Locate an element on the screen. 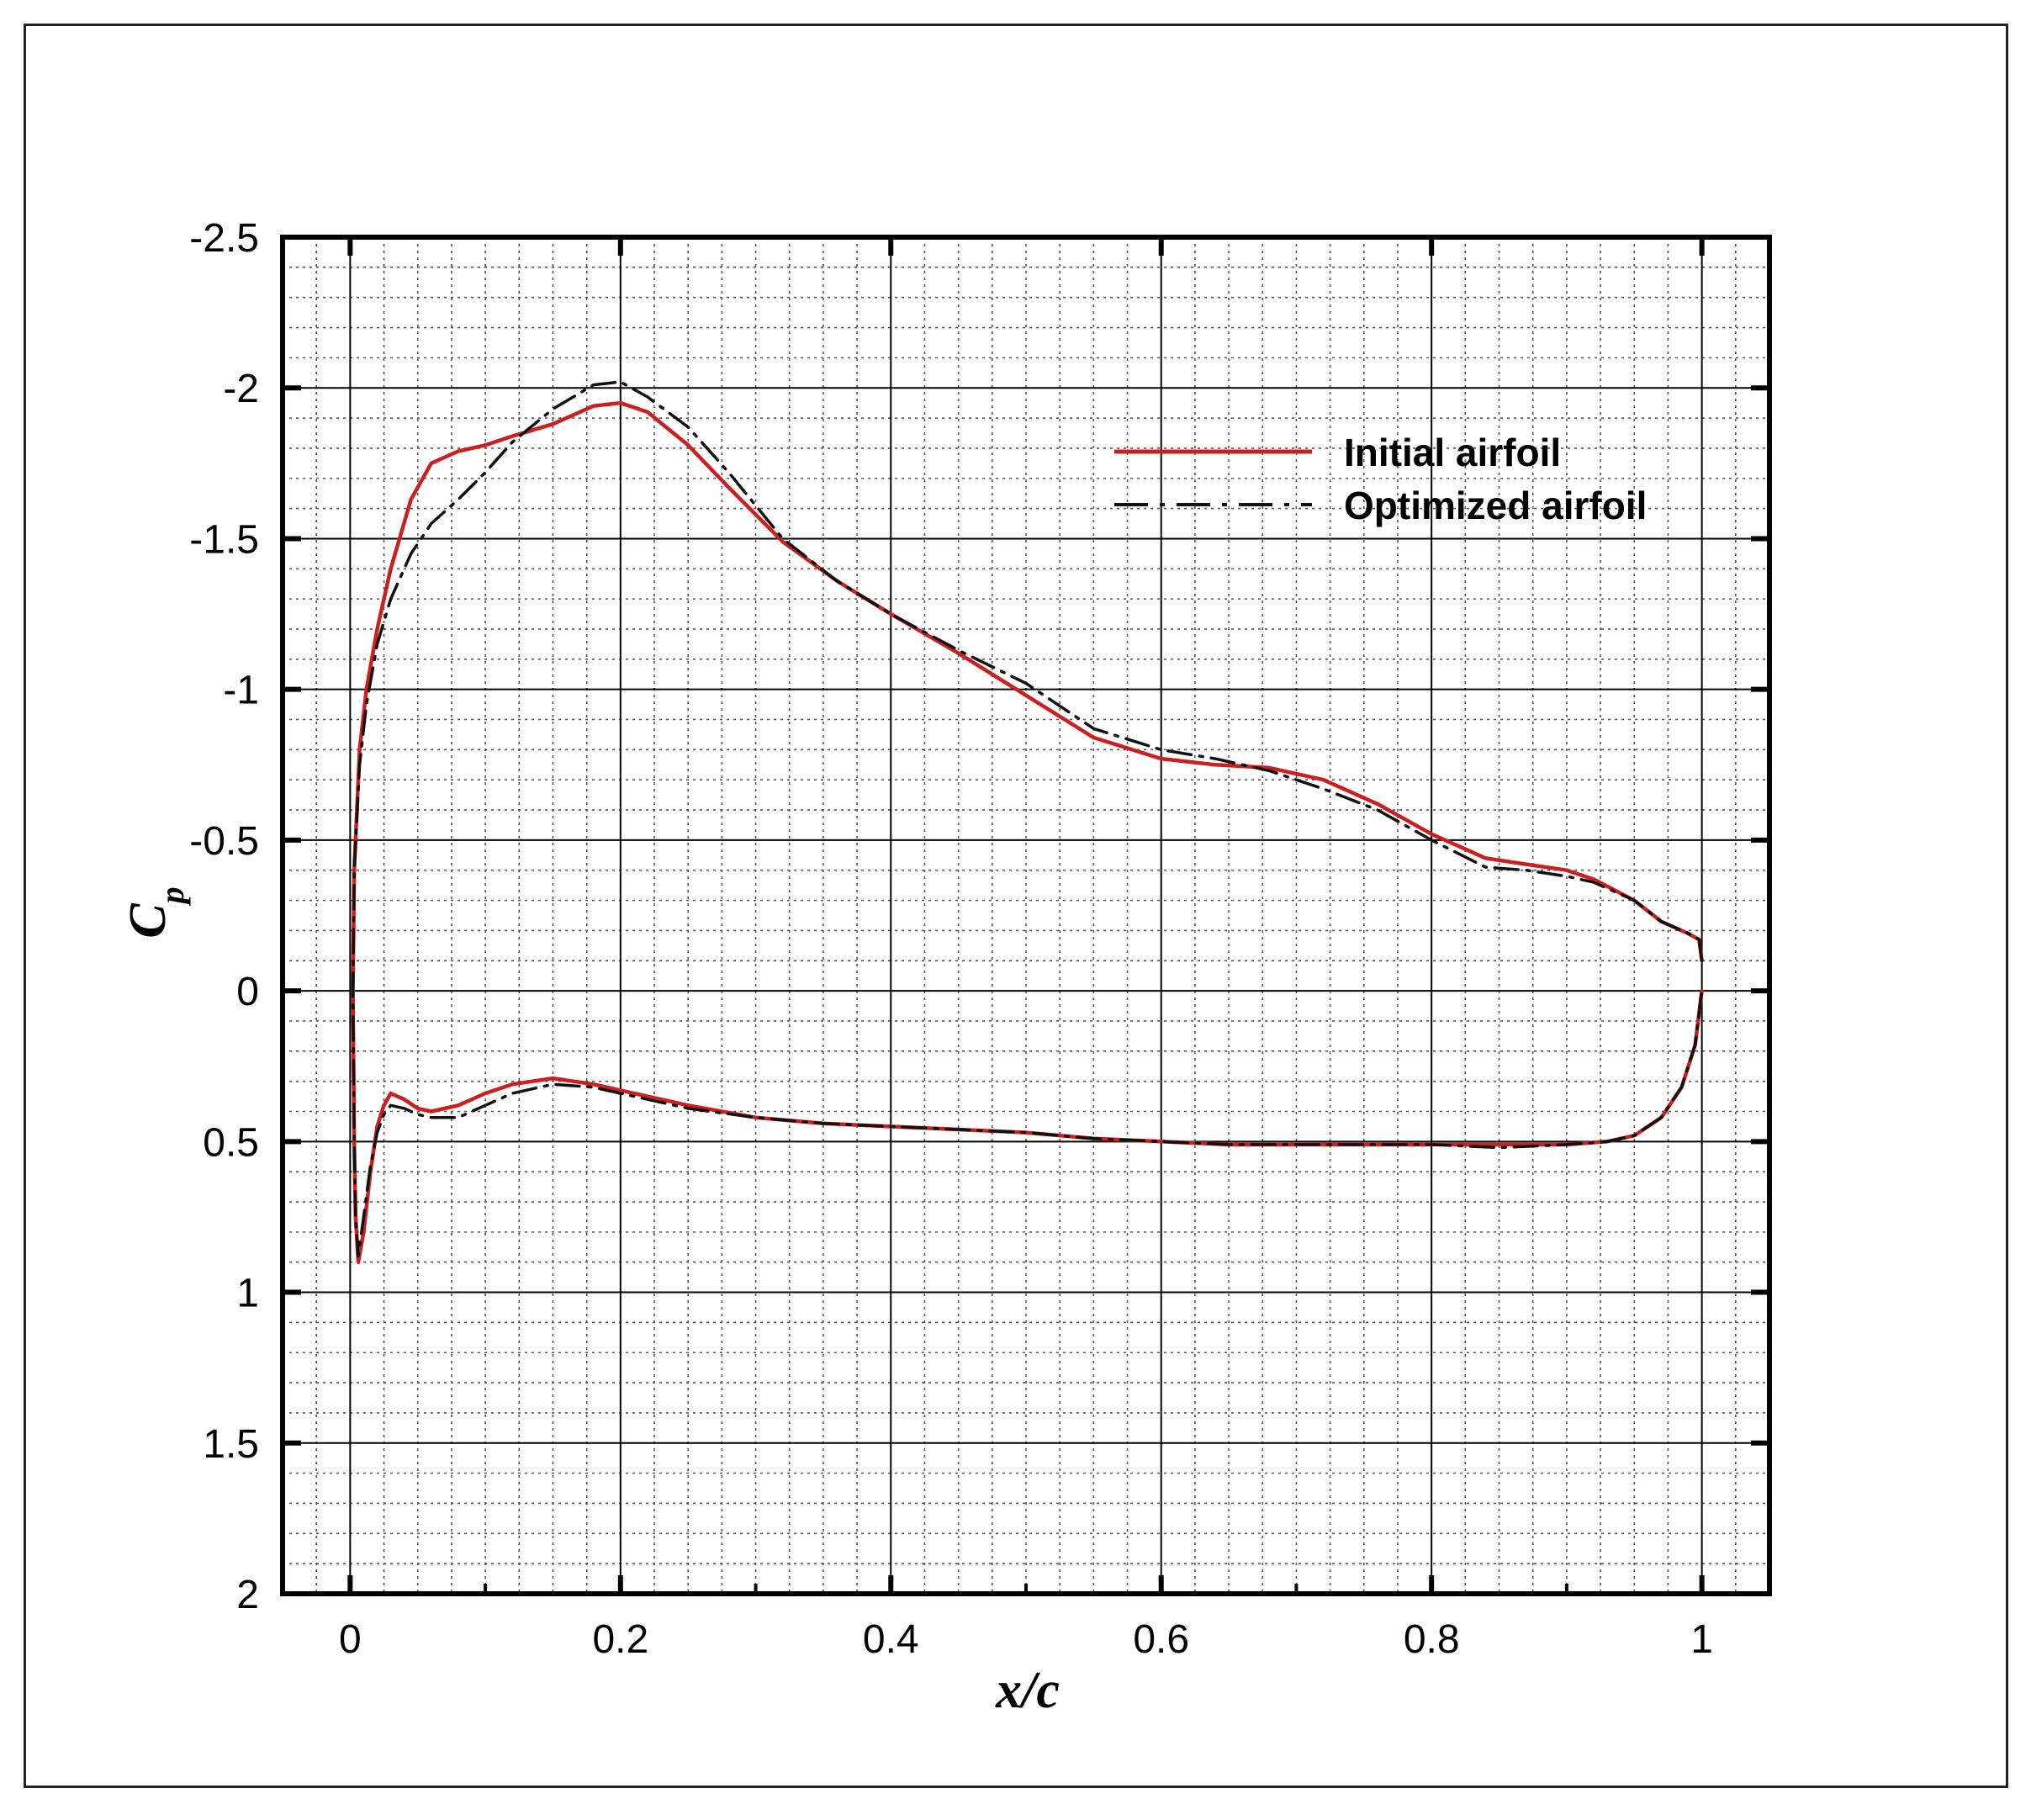 The width and height of the screenshot is (2031, 1820). y-axis-label-group: Cp is located at coordinates (155, 912).